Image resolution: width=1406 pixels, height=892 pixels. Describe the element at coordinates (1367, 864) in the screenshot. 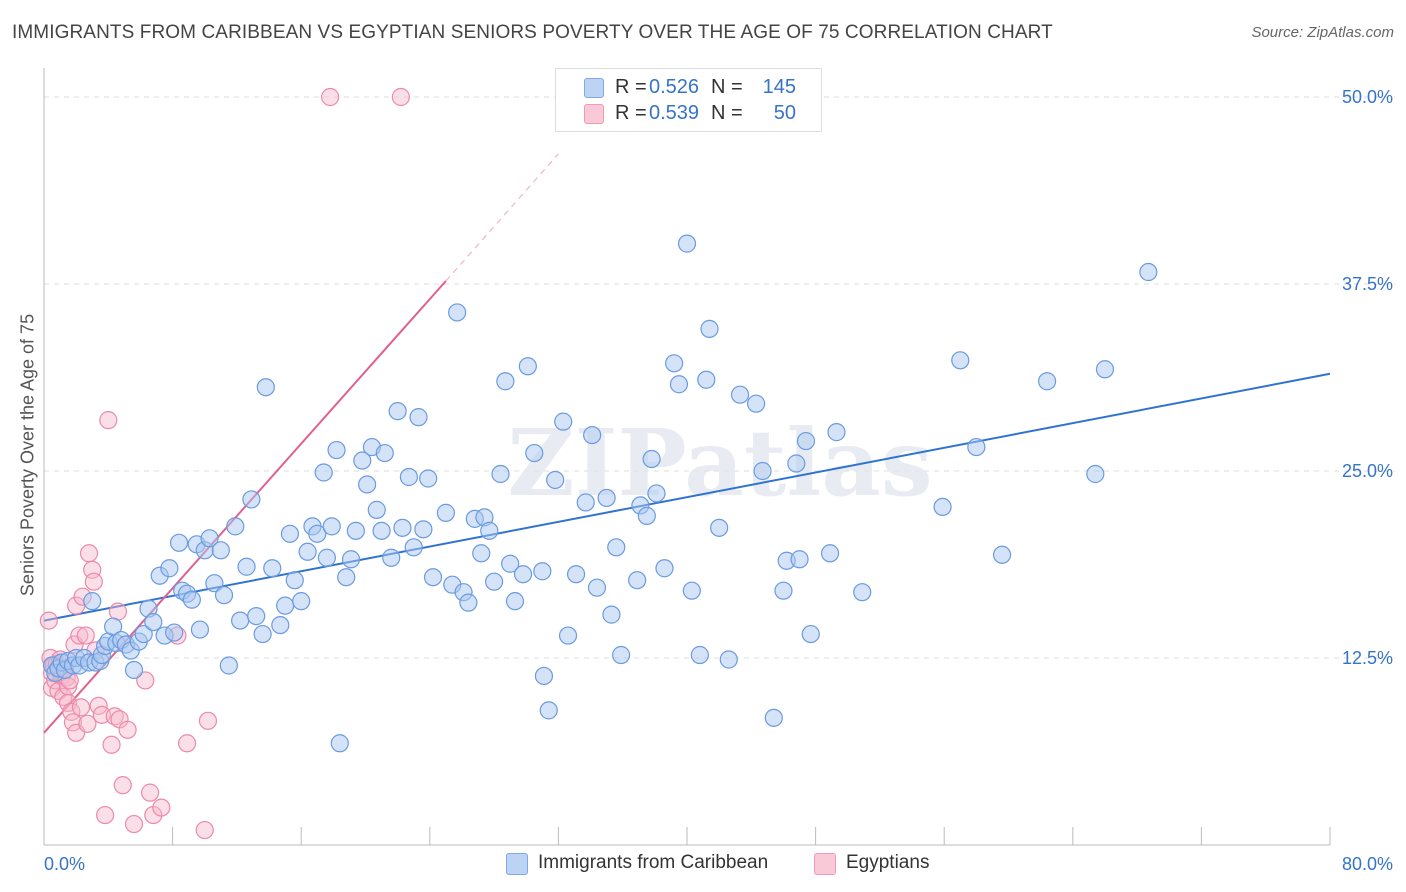

I see `x-tick-label: 80.0%` at that location.